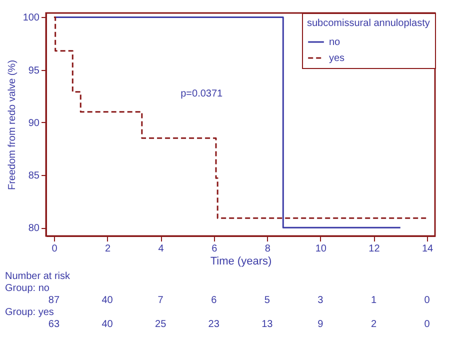 The image size is (450, 338). I want to click on x-tick-label: 10, so click(321, 249).